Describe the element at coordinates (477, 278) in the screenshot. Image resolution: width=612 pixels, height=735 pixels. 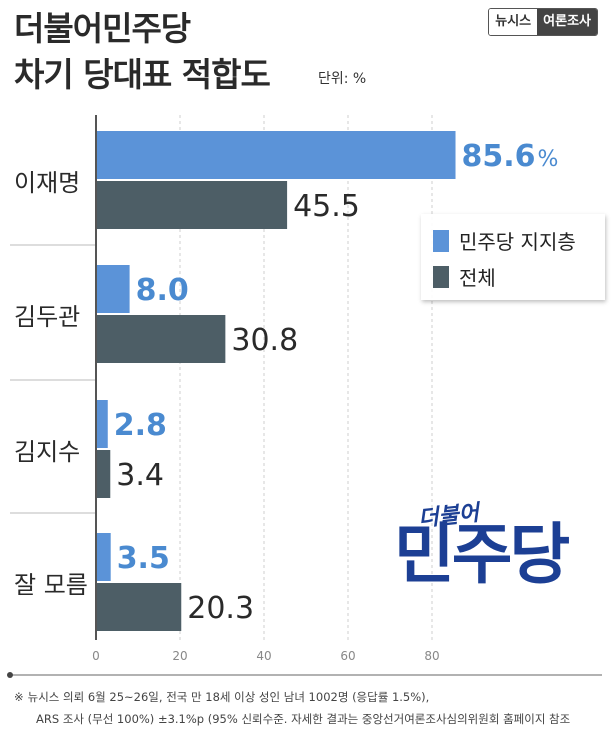
I see `legend-label-total: 전체` at that location.